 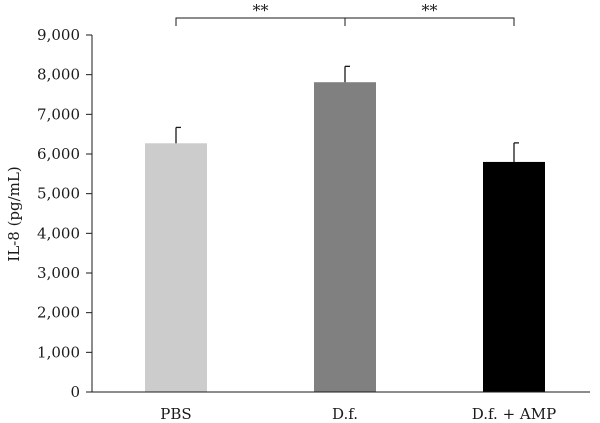 What do you see at coordinates (58, 273) in the screenshot?
I see `y-tick-label: 3,000` at bounding box center [58, 273].